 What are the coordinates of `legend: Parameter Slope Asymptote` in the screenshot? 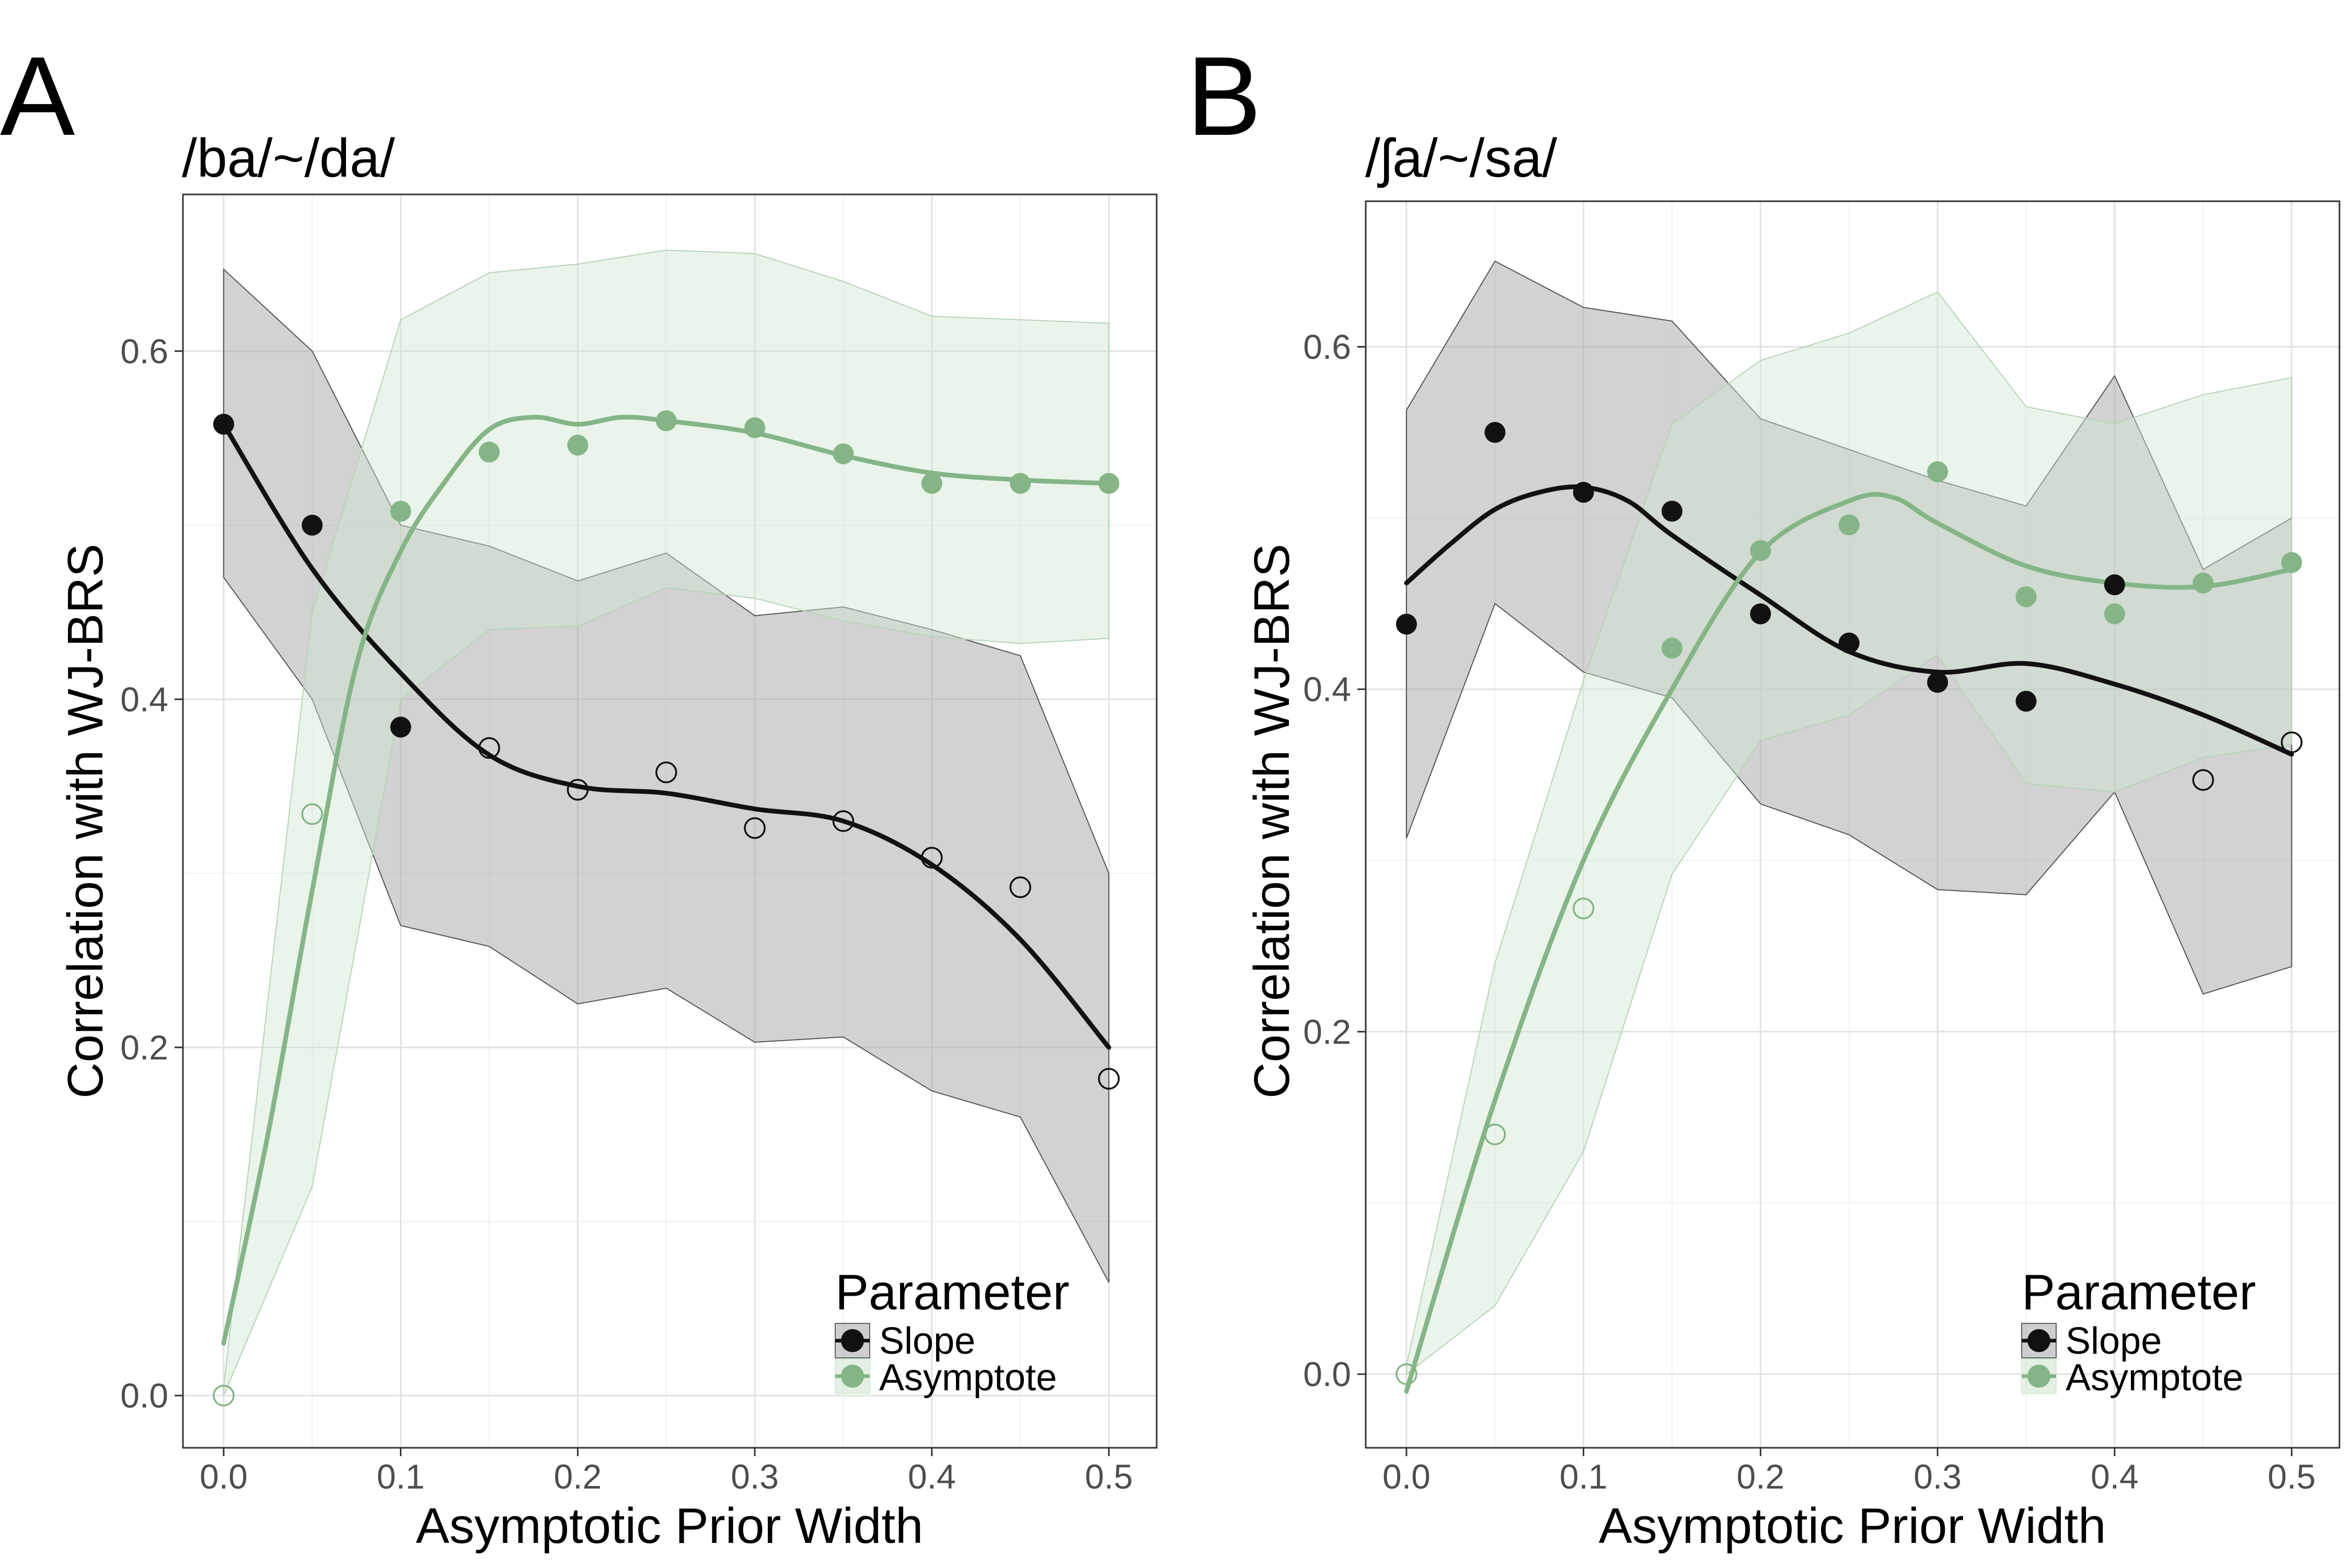 It's located at (952, 1331).